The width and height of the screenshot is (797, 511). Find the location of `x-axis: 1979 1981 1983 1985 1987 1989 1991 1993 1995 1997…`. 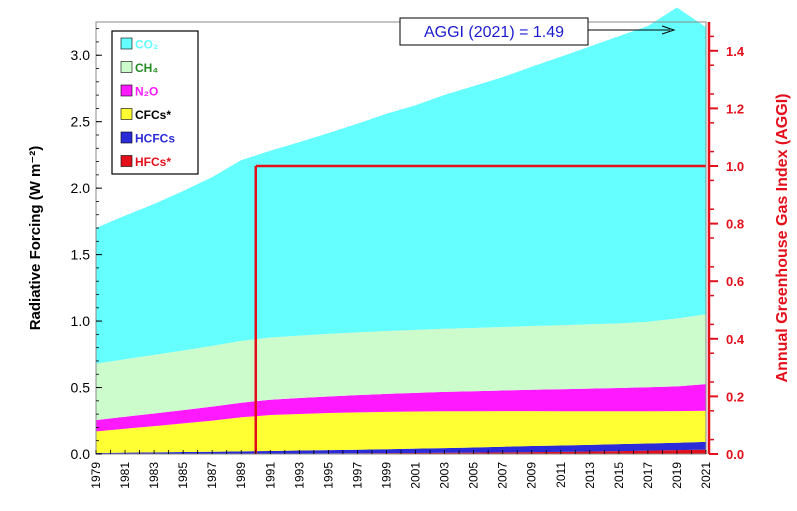

x-axis: 1979 1981 1983 1985 1987 1989 1991 1993 1995 1997… is located at coordinates (401, 469).